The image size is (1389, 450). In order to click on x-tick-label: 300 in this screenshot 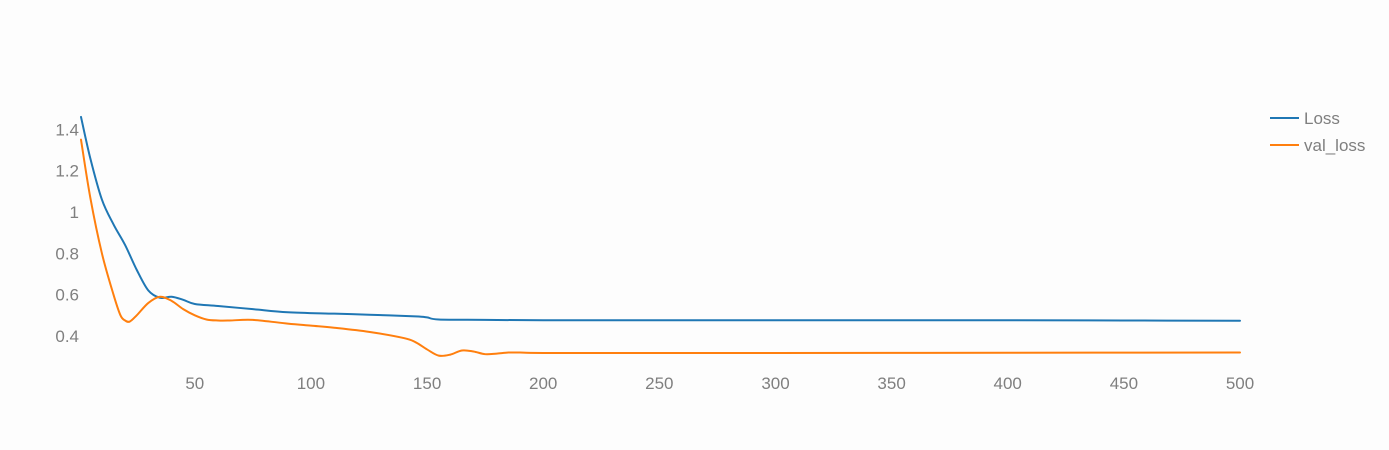, I will do `click(775, 383)`.